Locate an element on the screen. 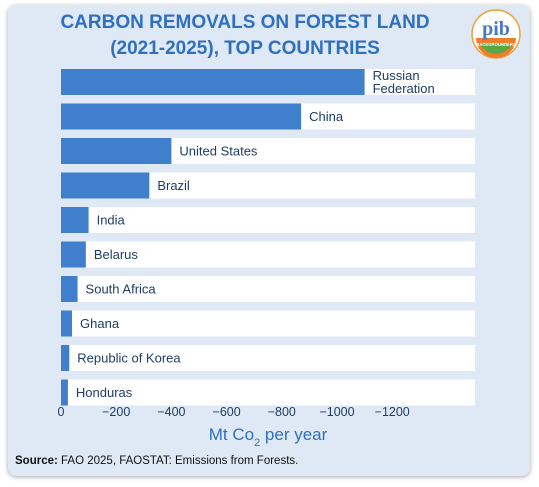 This screenshot has height=487, width=539. category-label-line: Republic of Korea is located at coordinates (129, 358).